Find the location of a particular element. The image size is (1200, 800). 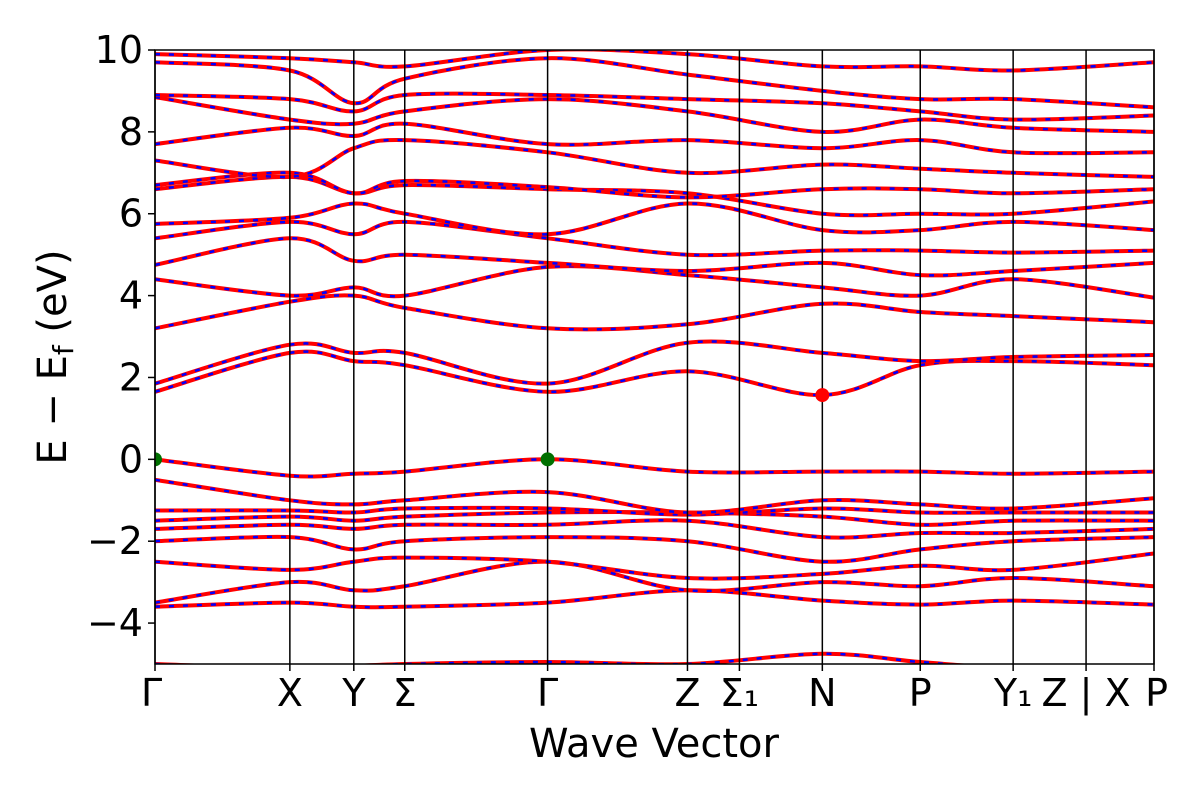

y-axis-label-main: E − E is located at coordinates (53, 410).